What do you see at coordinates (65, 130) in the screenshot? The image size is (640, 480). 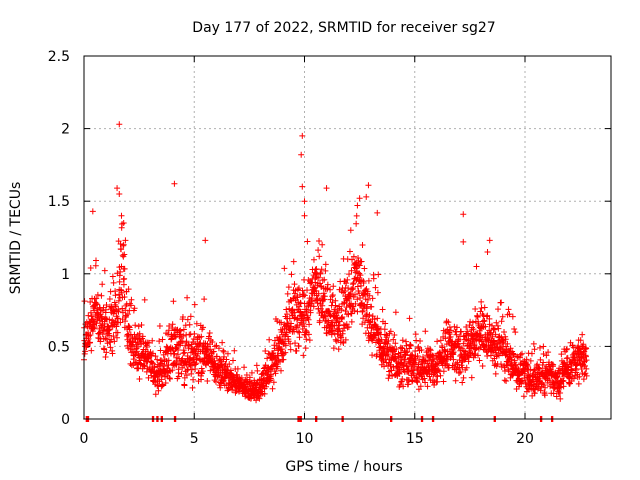 I see `y-tick-label: 2` at bounding box center [65, 130].